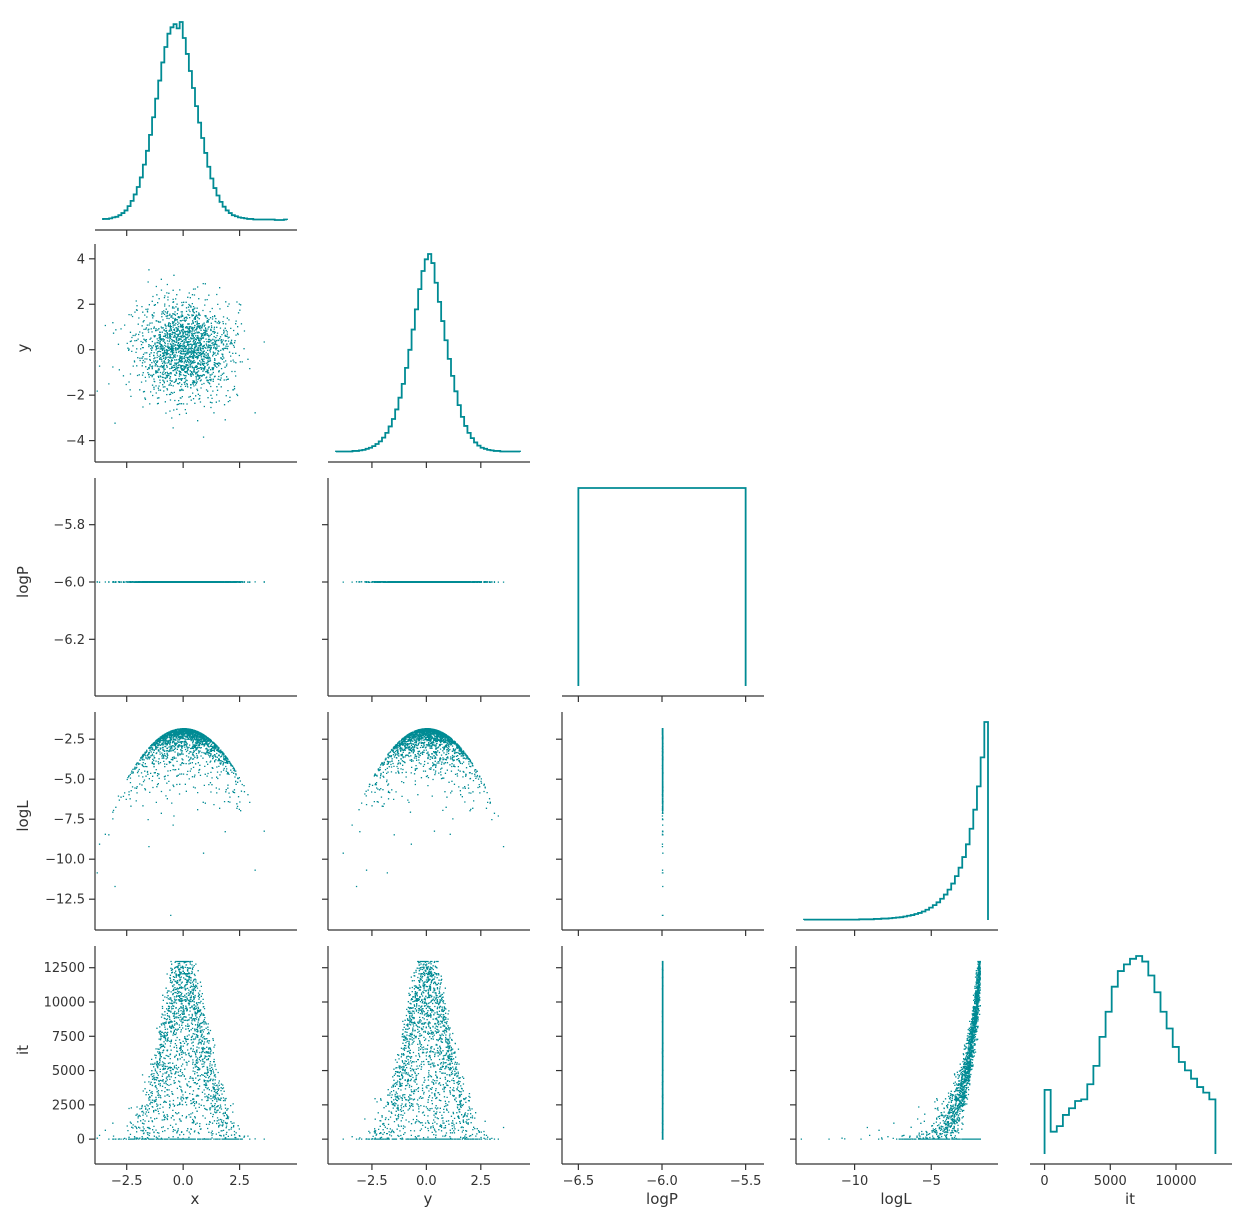 This screenshot has height=1222, width=1240. I want to click on y-axis-label: logL, so click(23, 816).